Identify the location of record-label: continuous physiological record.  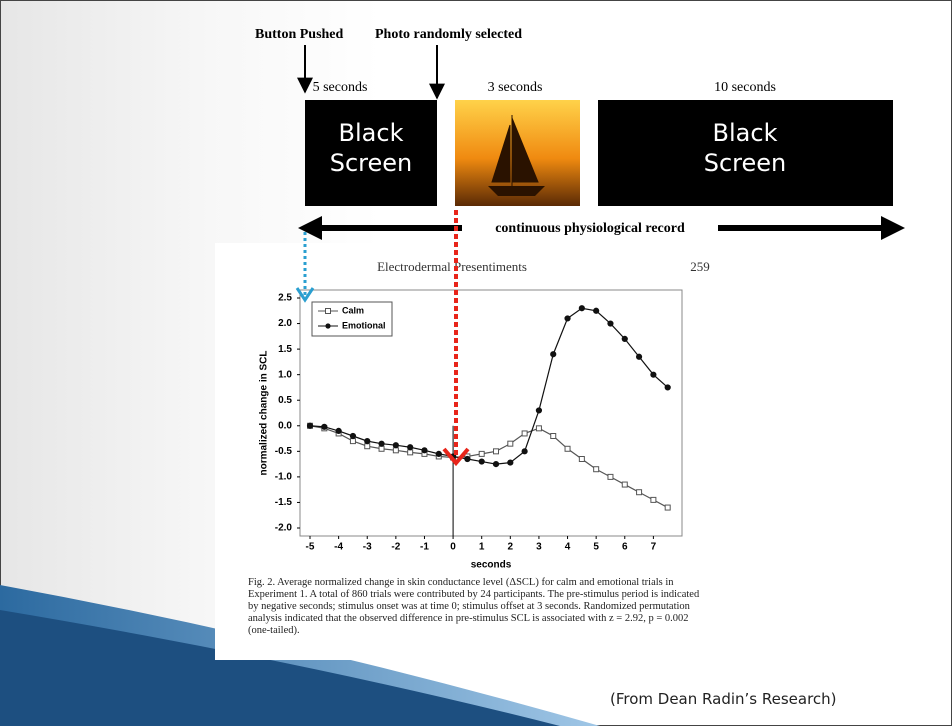
(590, 228).